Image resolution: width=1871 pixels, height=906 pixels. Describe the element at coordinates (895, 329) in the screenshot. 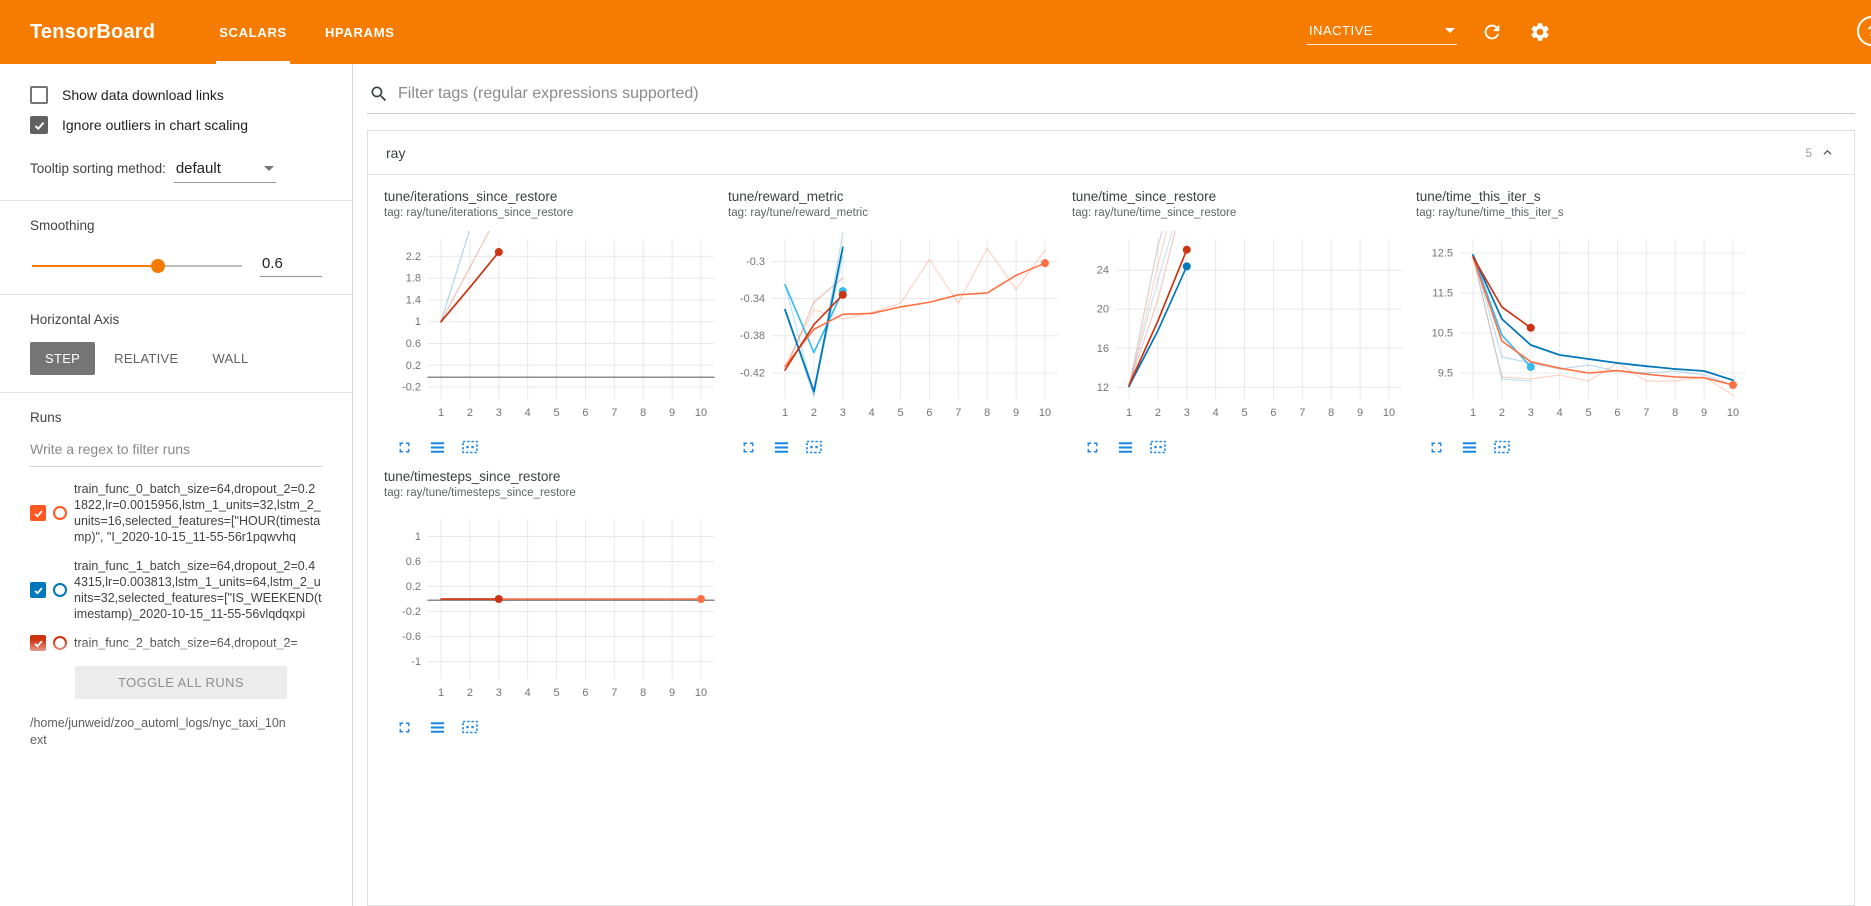

I see `chart-plot: -0.42 -0.38 -0.34 -0.3 1 2 3 4 5 6 7 8 9 10` at that location.